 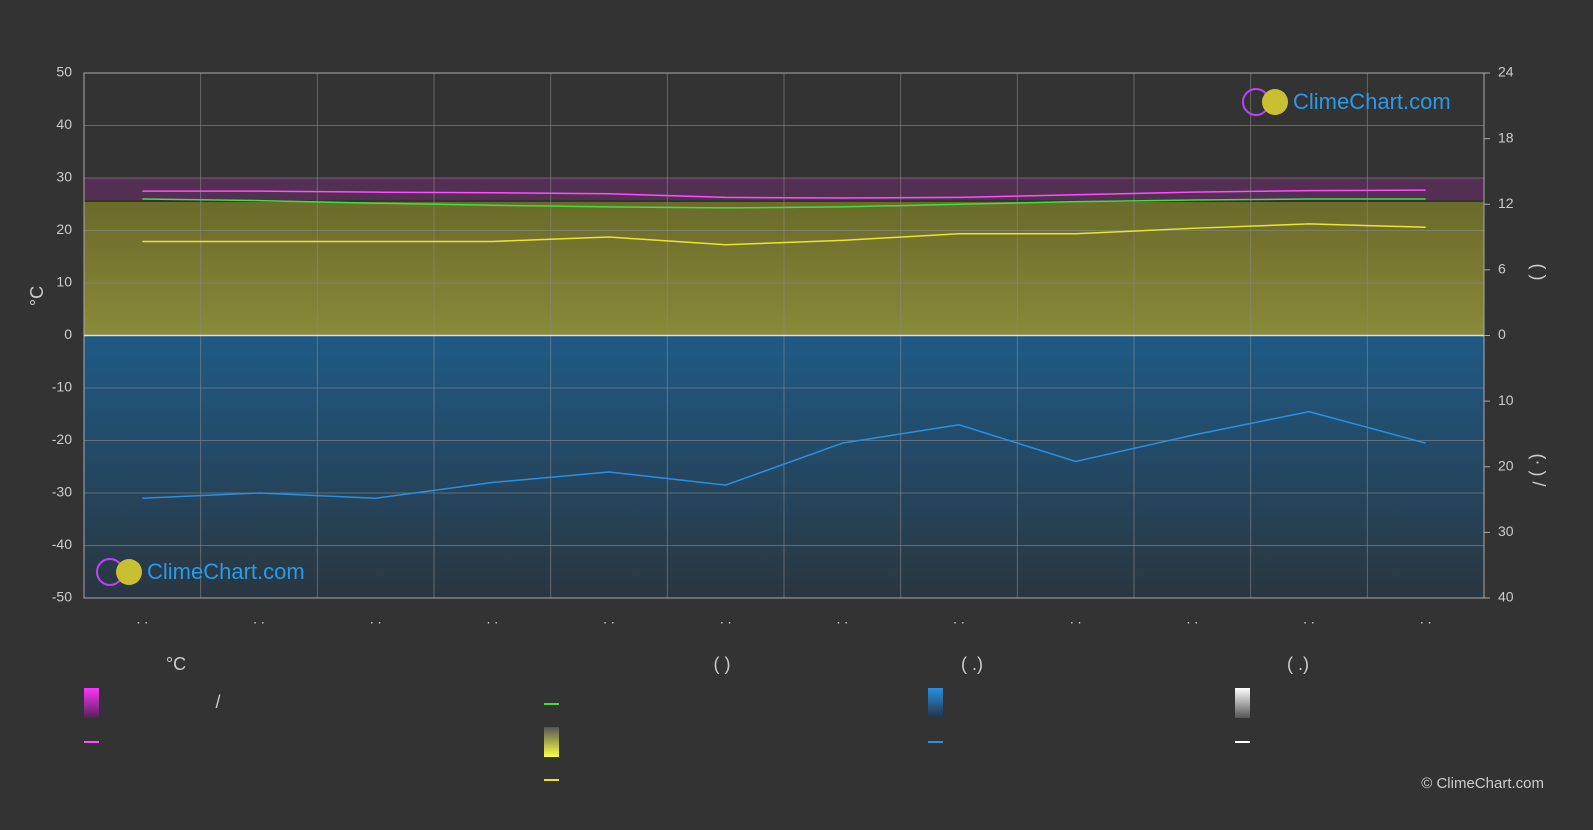 I want to click on y2-tick-label: 6, so click(x=1502, y=269).